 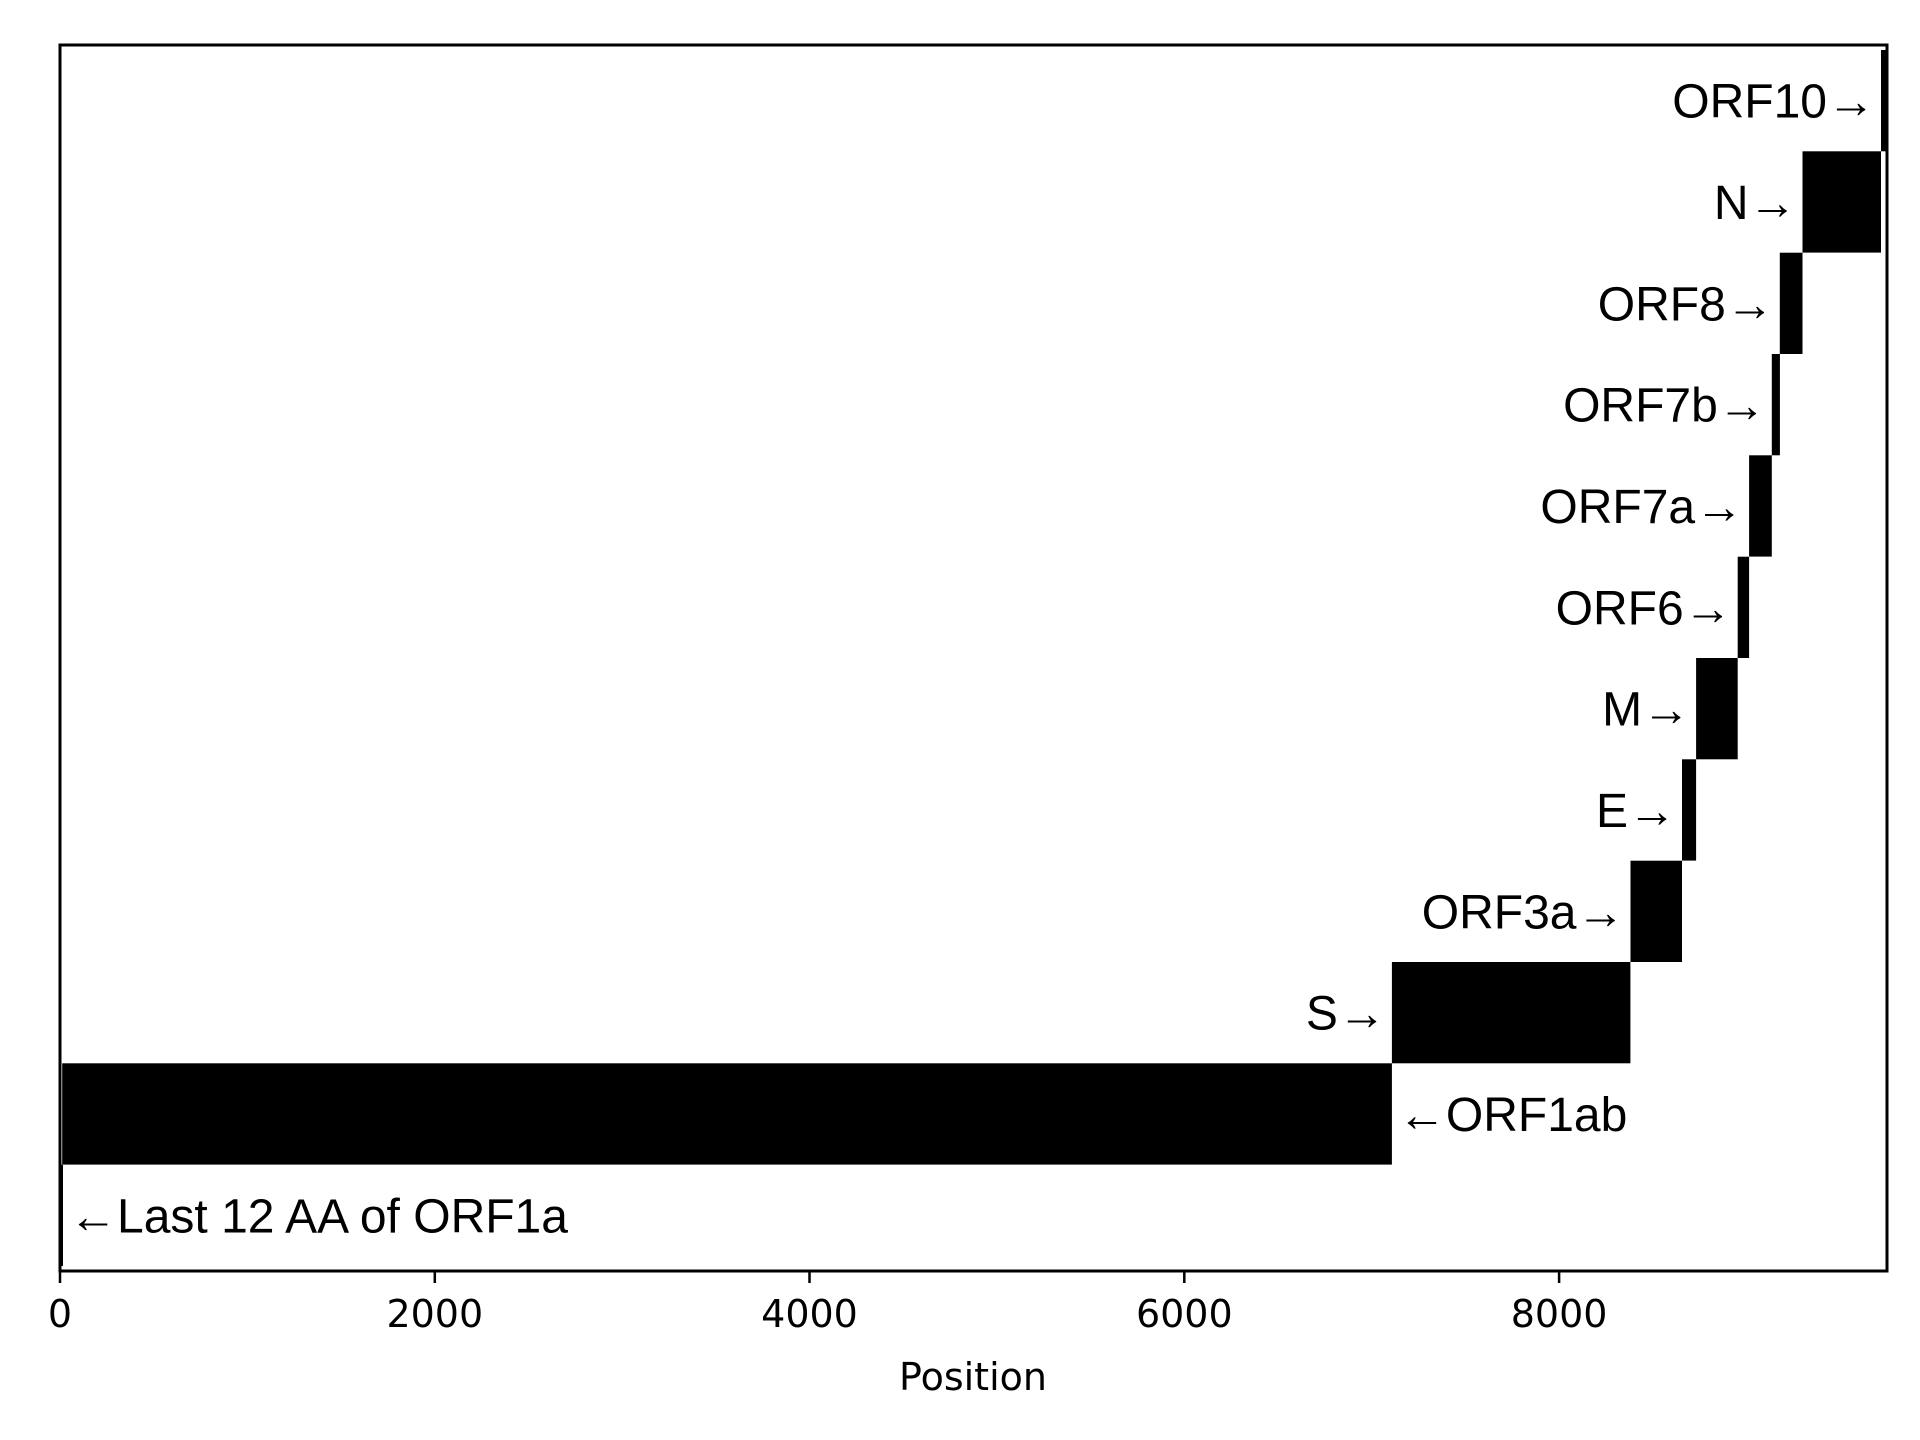 I want to click on bar-label-2: S→, so click(x=1346, y=1014).